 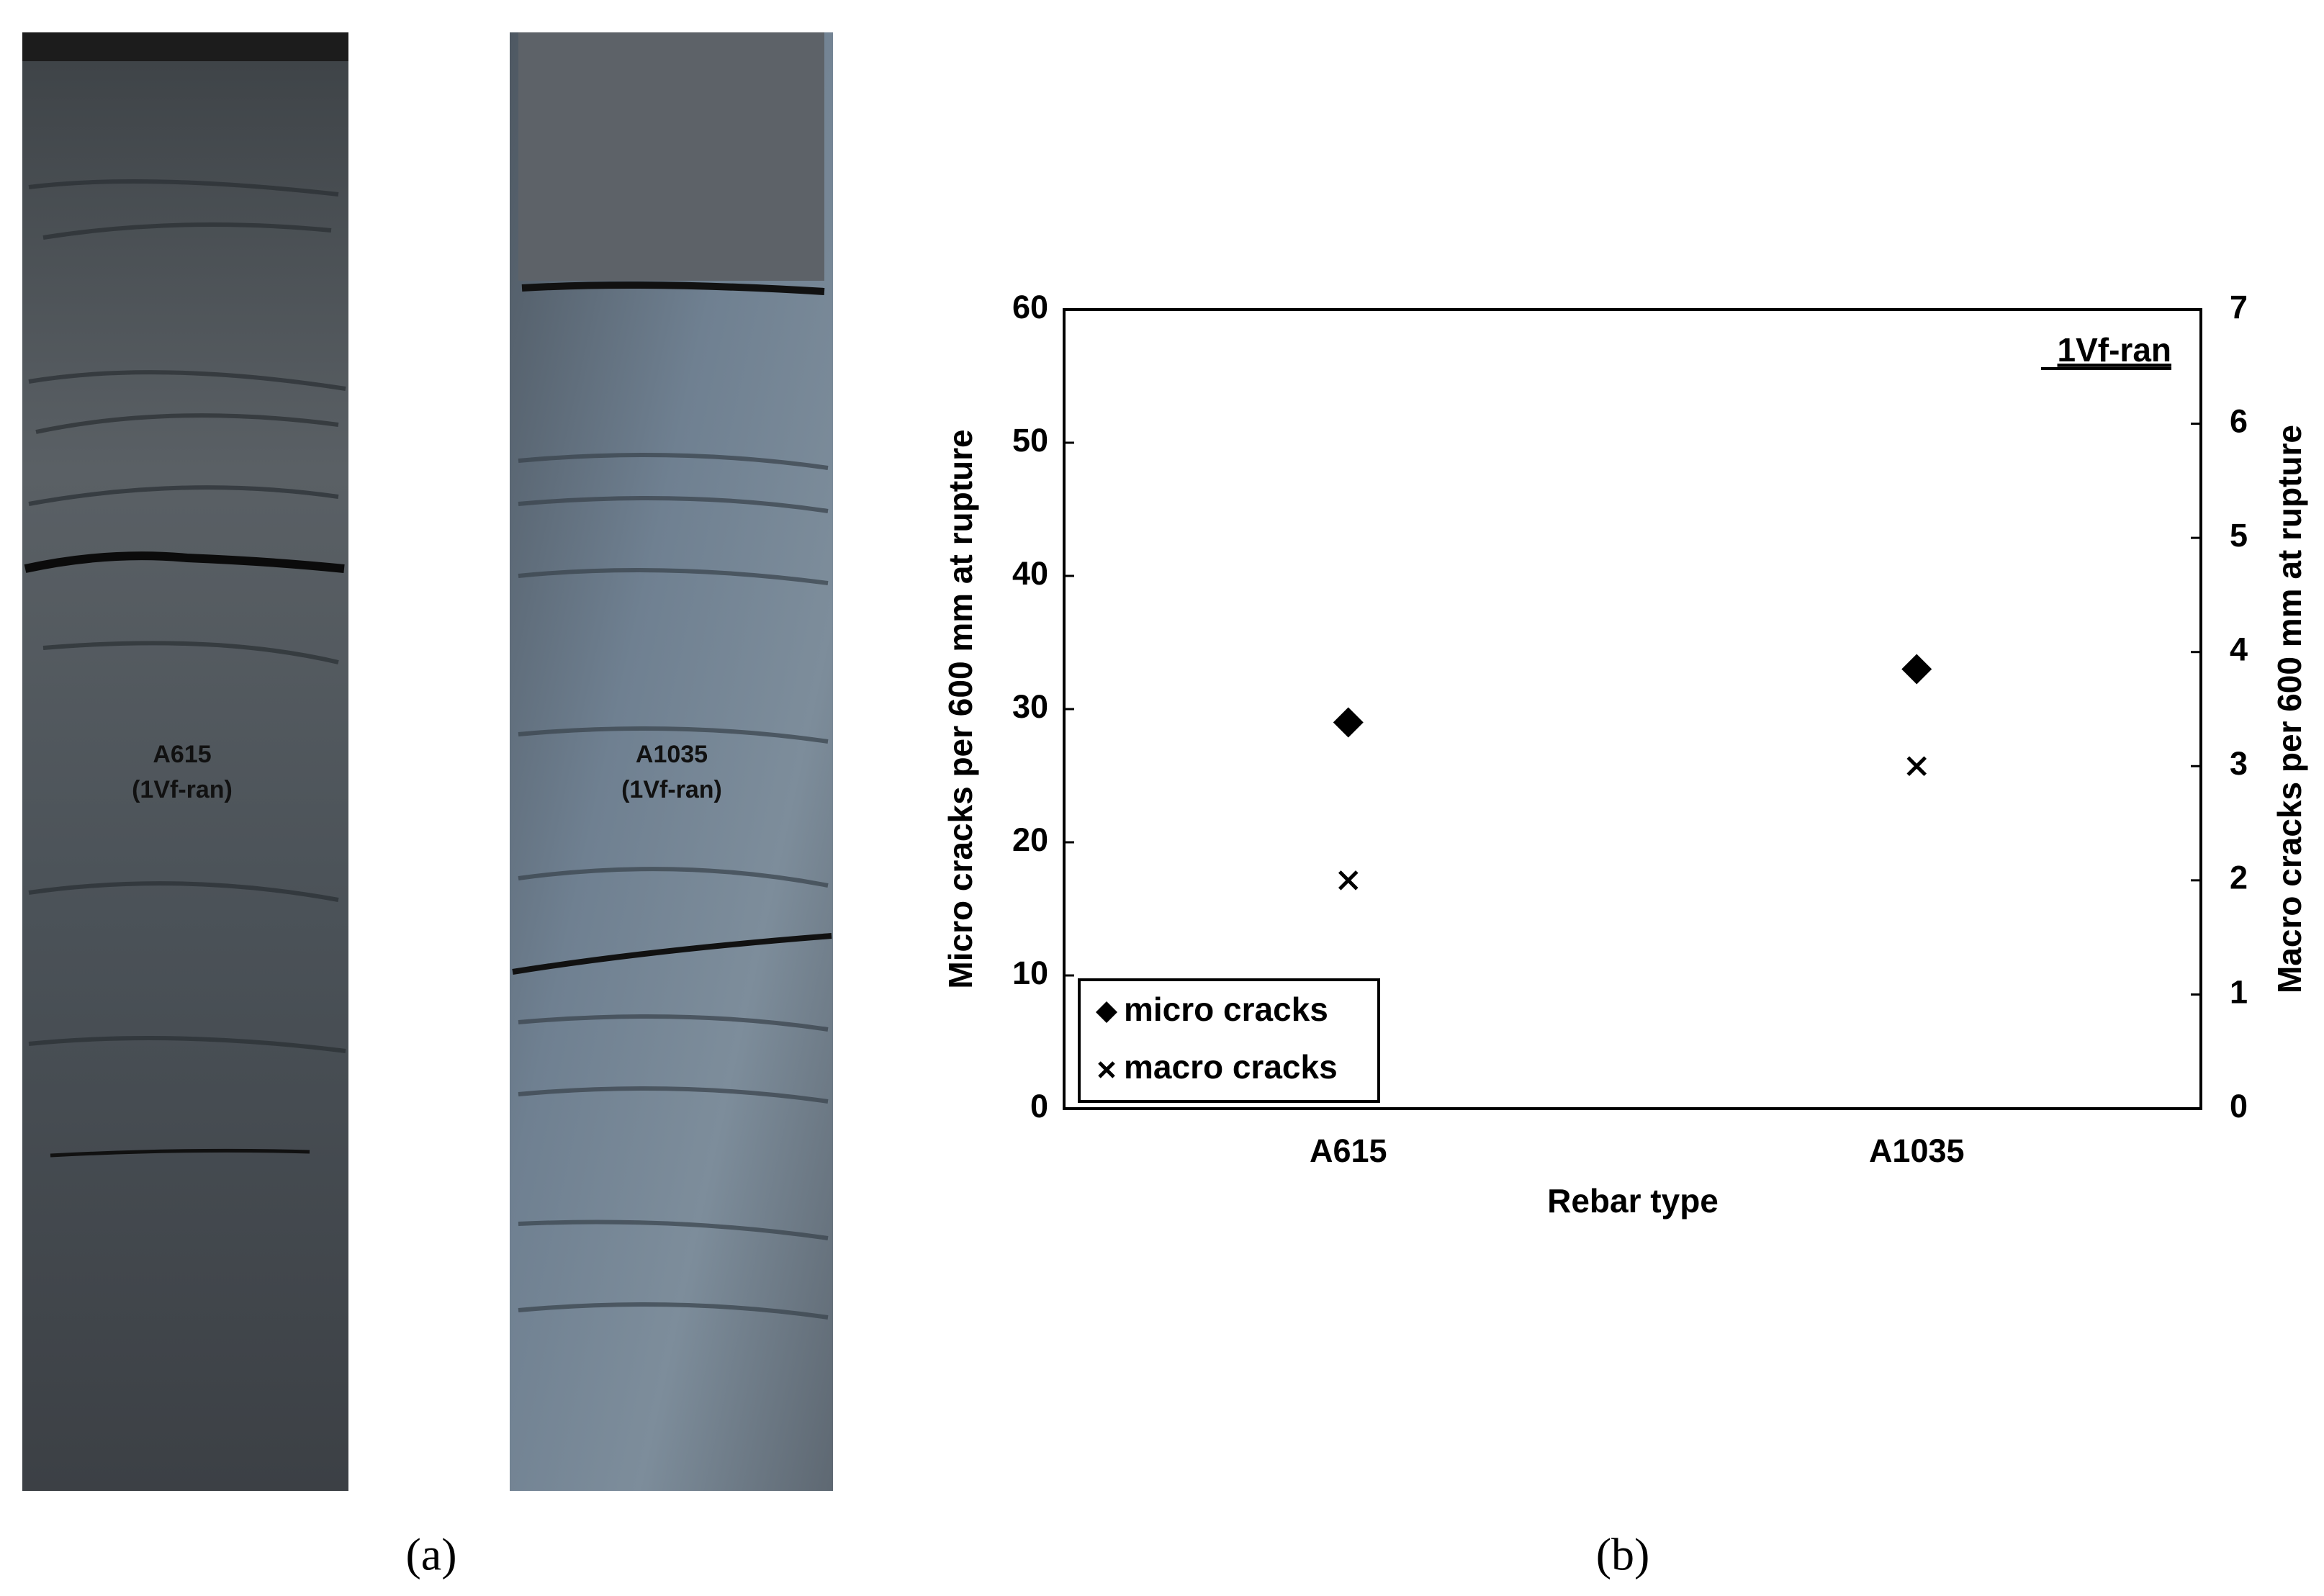 What do you see at coordinates (182, 754) in the screenshot?
I see `specimen-name: A615` at bounding box center [182, 754].